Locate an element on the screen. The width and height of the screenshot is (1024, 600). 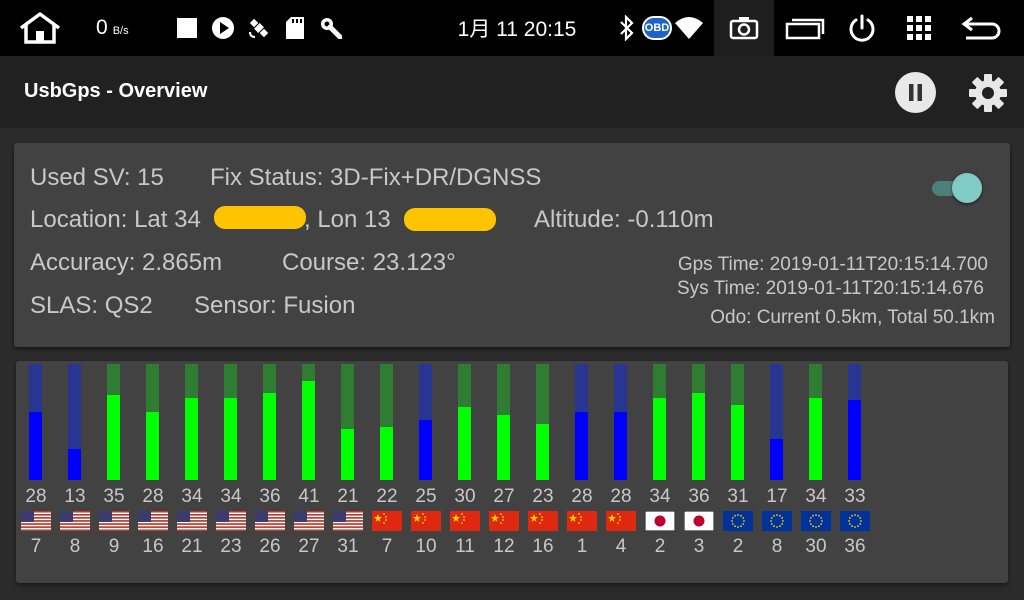
clock: 1月 11 20:15 is located at coordinates (517, 28).